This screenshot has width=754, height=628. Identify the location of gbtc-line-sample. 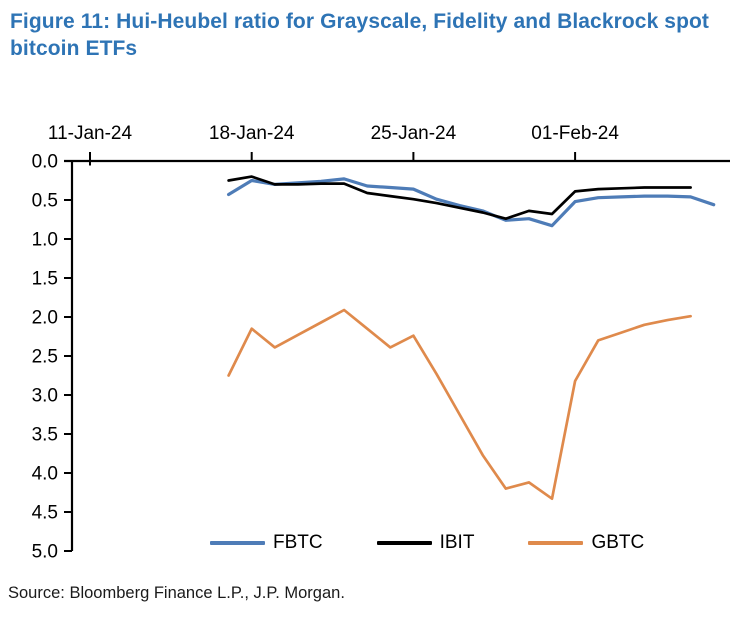
(556, 543).